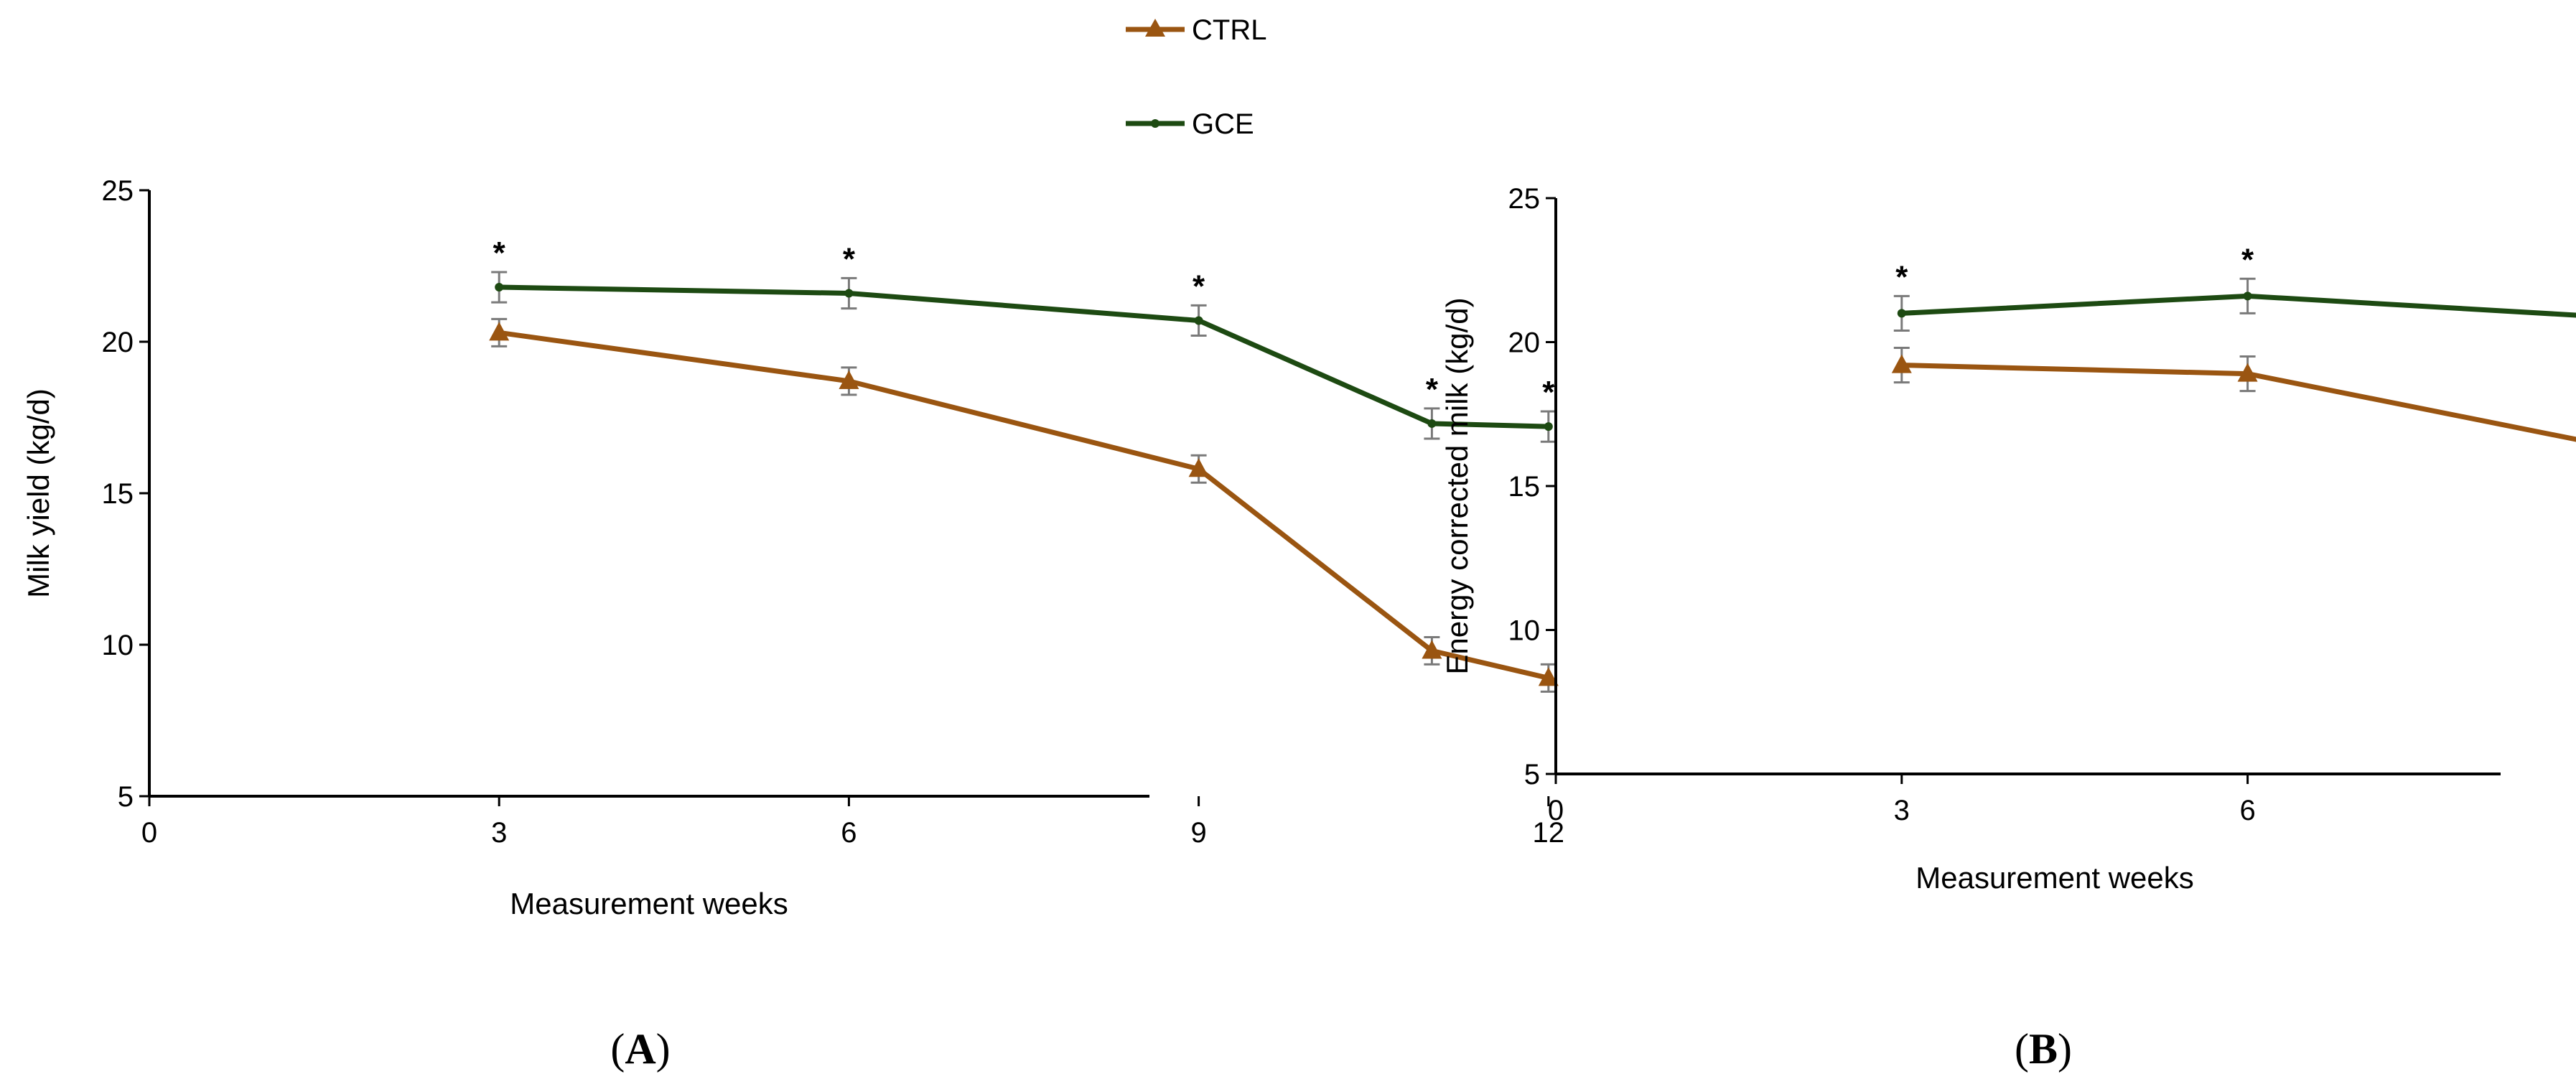 The height and width of the screenshot is (1092, 2576). I want to click on x-tick-label: 9, so click(1198, 833).